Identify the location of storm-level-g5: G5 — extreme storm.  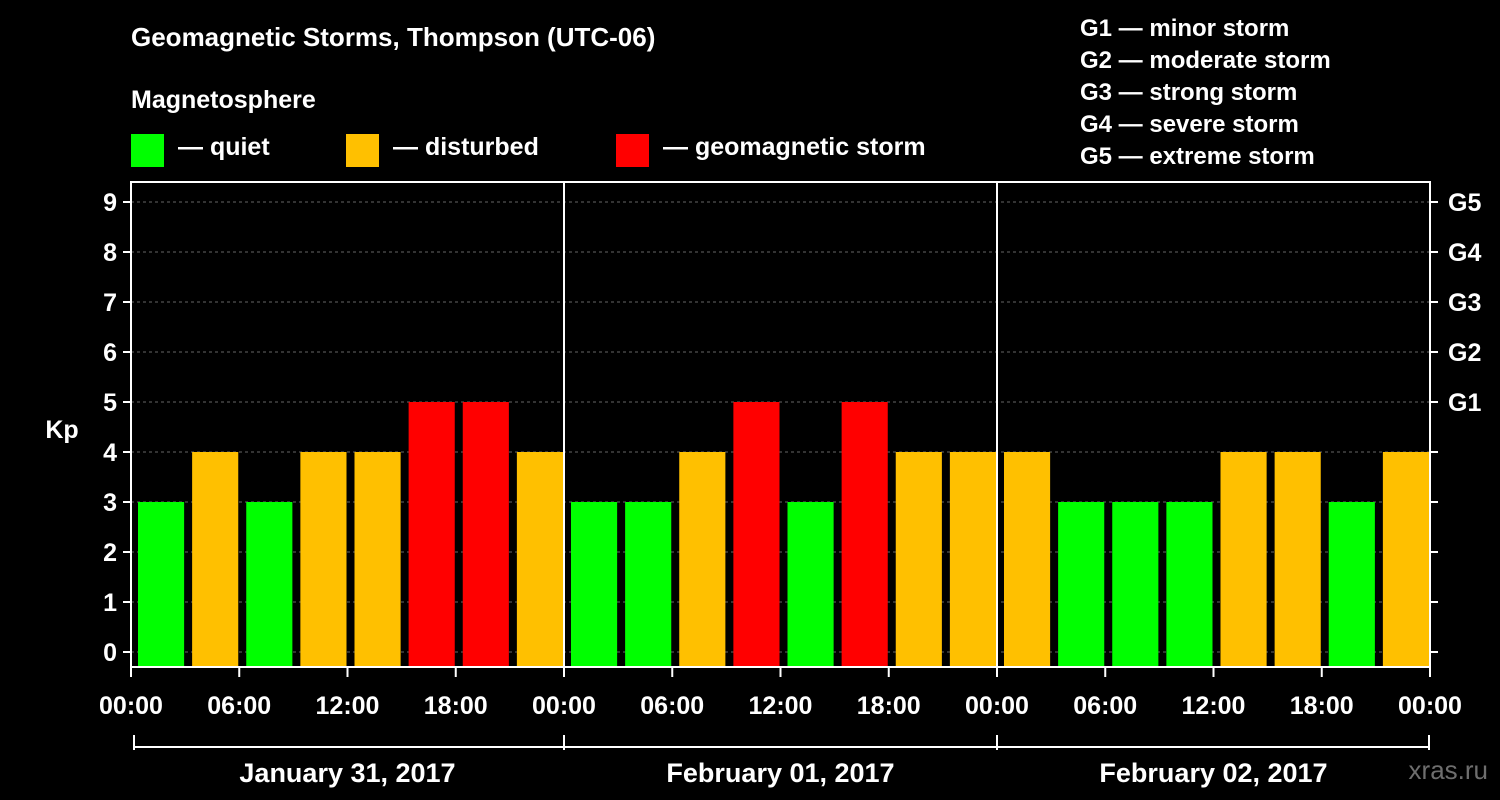
(1197, 156).